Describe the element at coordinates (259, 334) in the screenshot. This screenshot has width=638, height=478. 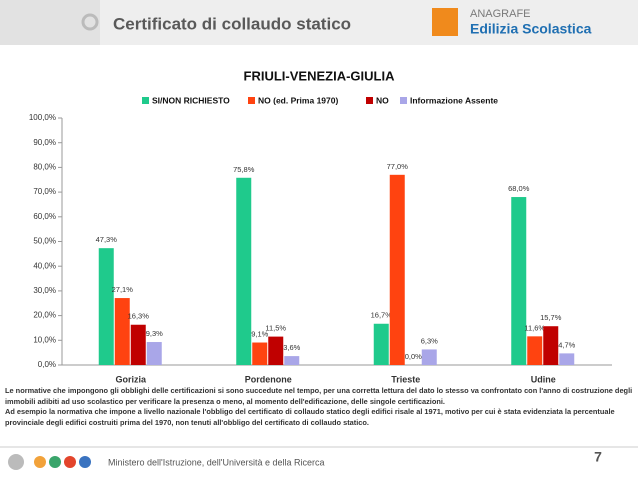
I see `value-label: 9,1%` at that location.